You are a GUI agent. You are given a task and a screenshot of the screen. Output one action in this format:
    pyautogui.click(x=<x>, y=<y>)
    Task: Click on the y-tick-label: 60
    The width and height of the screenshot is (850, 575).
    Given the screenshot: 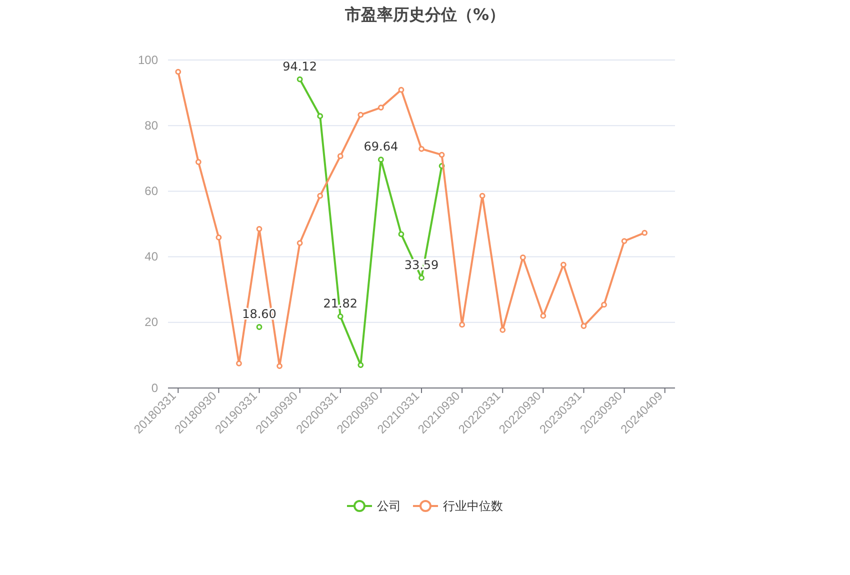 What is the action you would take?
    pyautogui.click(x=151, y=191)
    